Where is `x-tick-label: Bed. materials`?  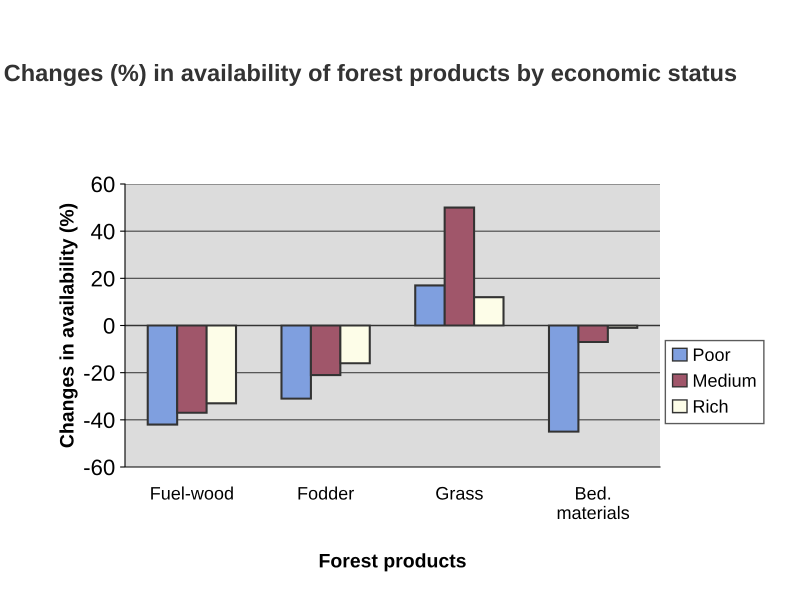
x-tick-label: Bed. materials is located at coordinates (594, 503).